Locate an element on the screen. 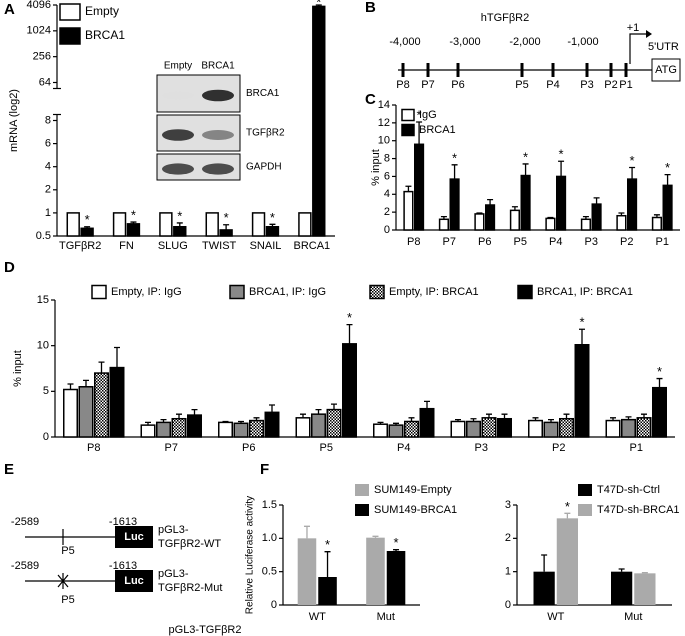 The image size is (685, 636). legend-swatch is located at coordinates (408, 115).